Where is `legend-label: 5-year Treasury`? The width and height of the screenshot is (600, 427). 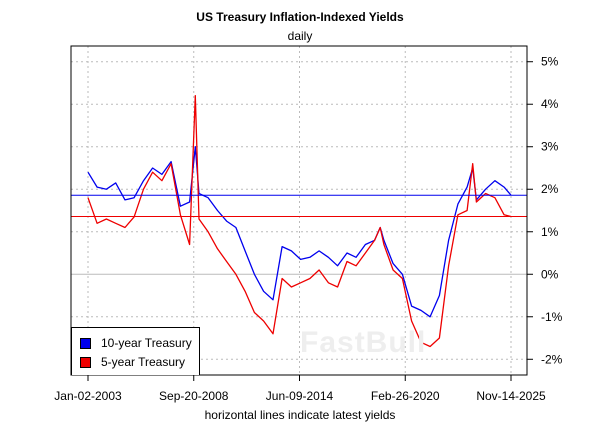
legend-label: 5-year Treasury is located at coordinates (143, 362).